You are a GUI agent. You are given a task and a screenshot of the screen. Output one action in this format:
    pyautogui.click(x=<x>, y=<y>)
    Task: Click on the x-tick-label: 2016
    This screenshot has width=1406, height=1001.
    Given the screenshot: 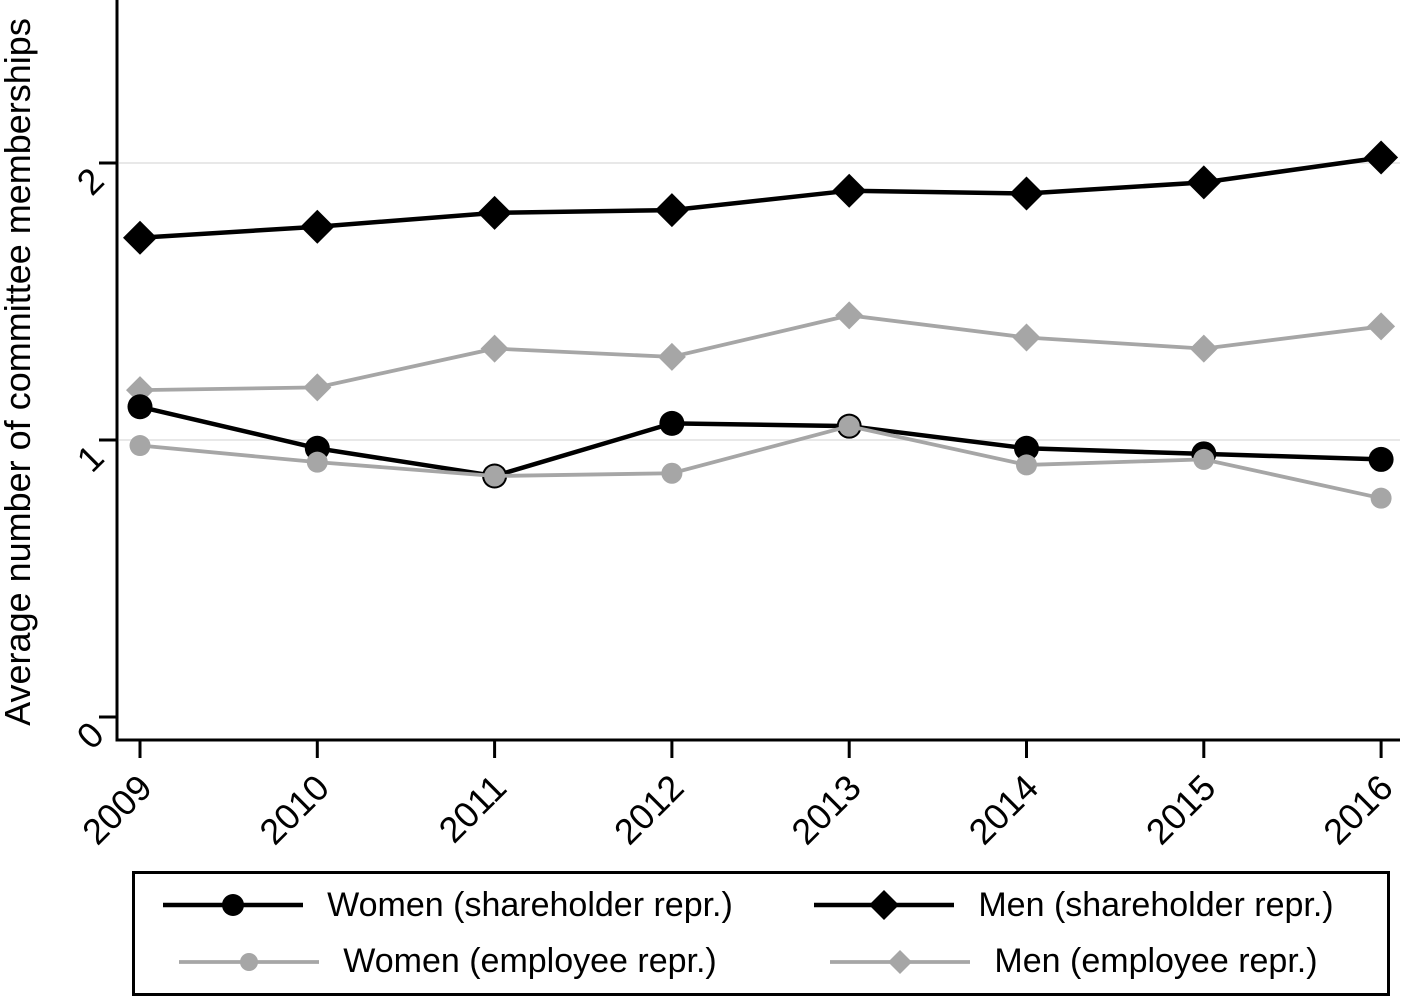 What is the action you would take?
    pyautogui.click(x=1358, y=810)
    